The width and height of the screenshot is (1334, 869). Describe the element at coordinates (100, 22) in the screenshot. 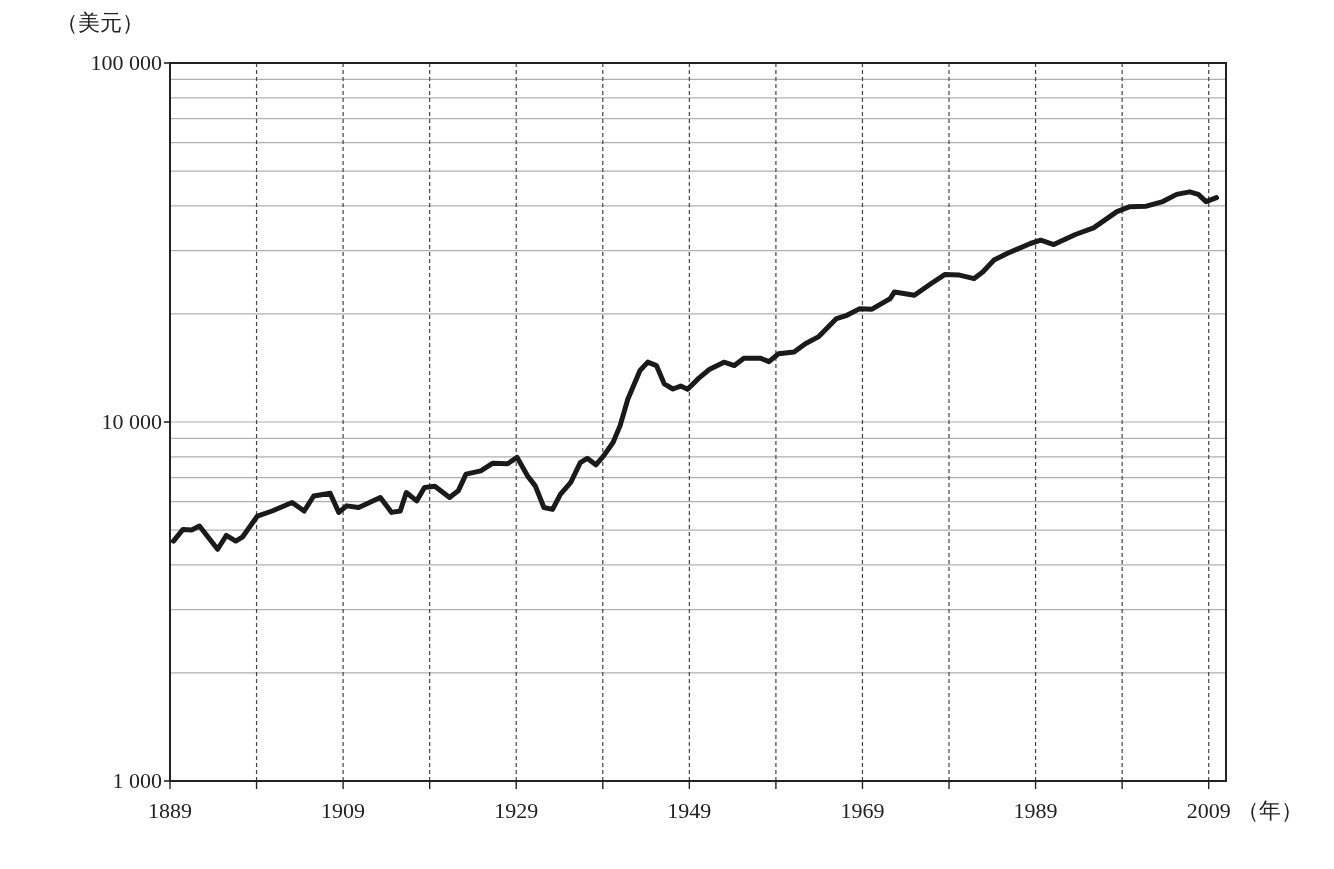

I see `y-axis-title: （美元）` at that location.